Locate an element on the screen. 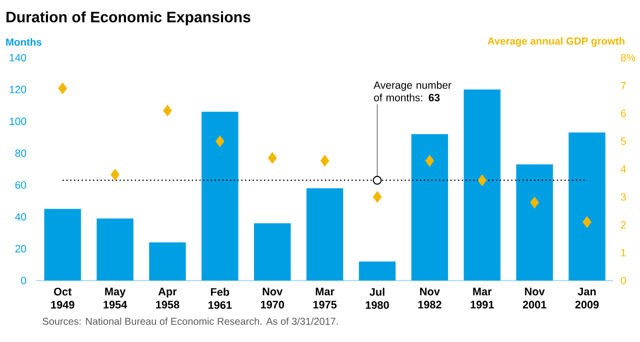 The height and width of the screenshot is (342, 640). x-tick-label: Mar 1975 is located at coordinates (325, 298).